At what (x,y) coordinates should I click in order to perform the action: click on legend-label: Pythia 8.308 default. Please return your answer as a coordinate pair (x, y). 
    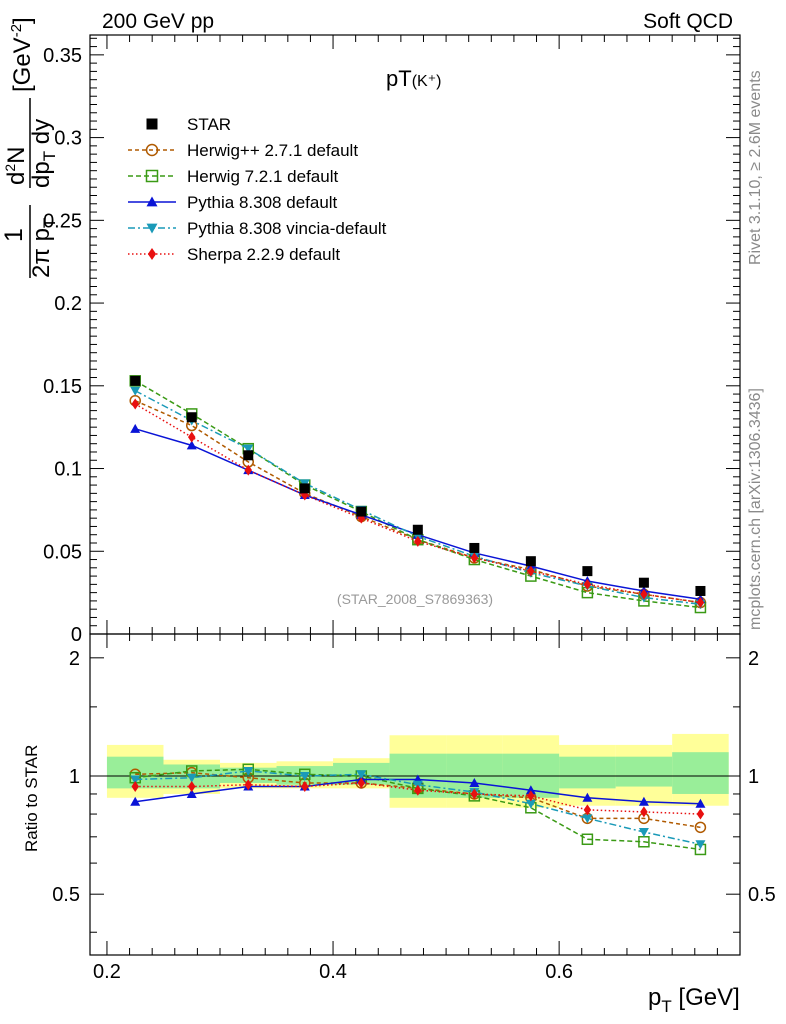
    Looking at the image, I should click on (262, 202).